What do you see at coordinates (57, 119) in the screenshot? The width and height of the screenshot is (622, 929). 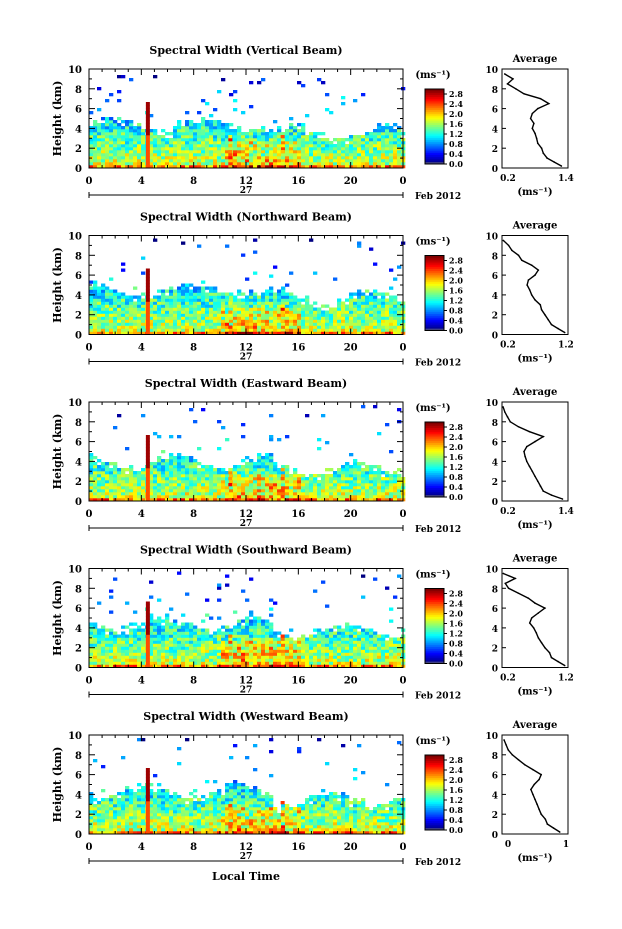 I see `y-axis-label: Height (km)` at bounding box center [57, 119].